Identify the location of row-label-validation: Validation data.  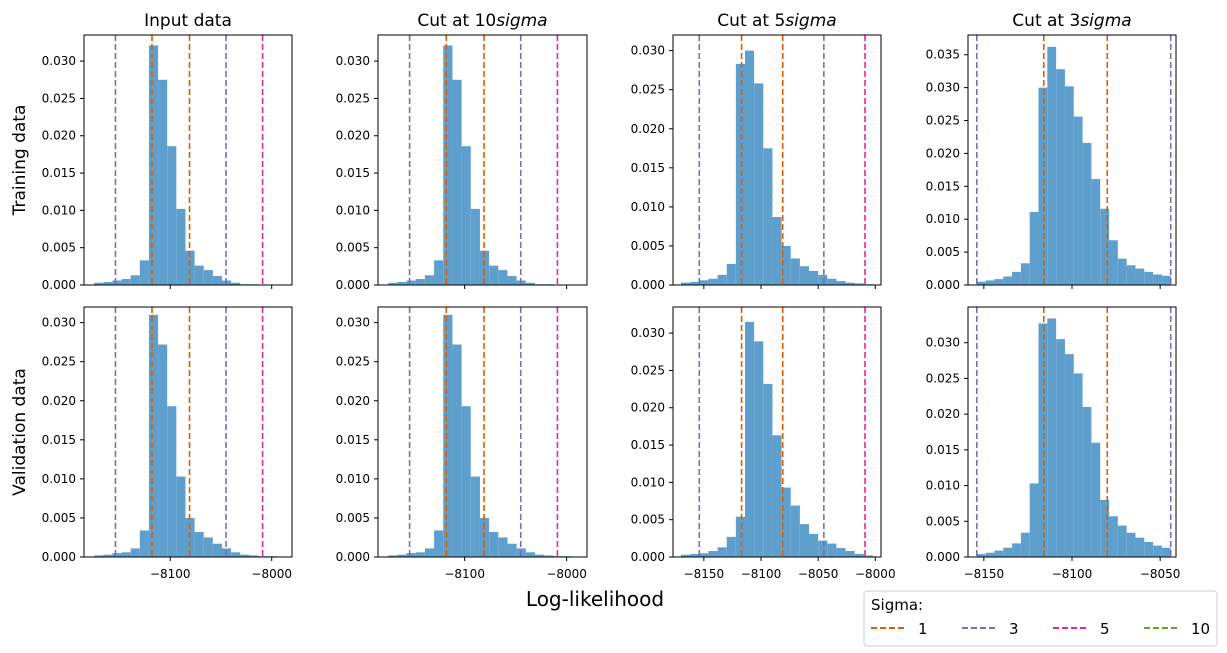
(20, 432).